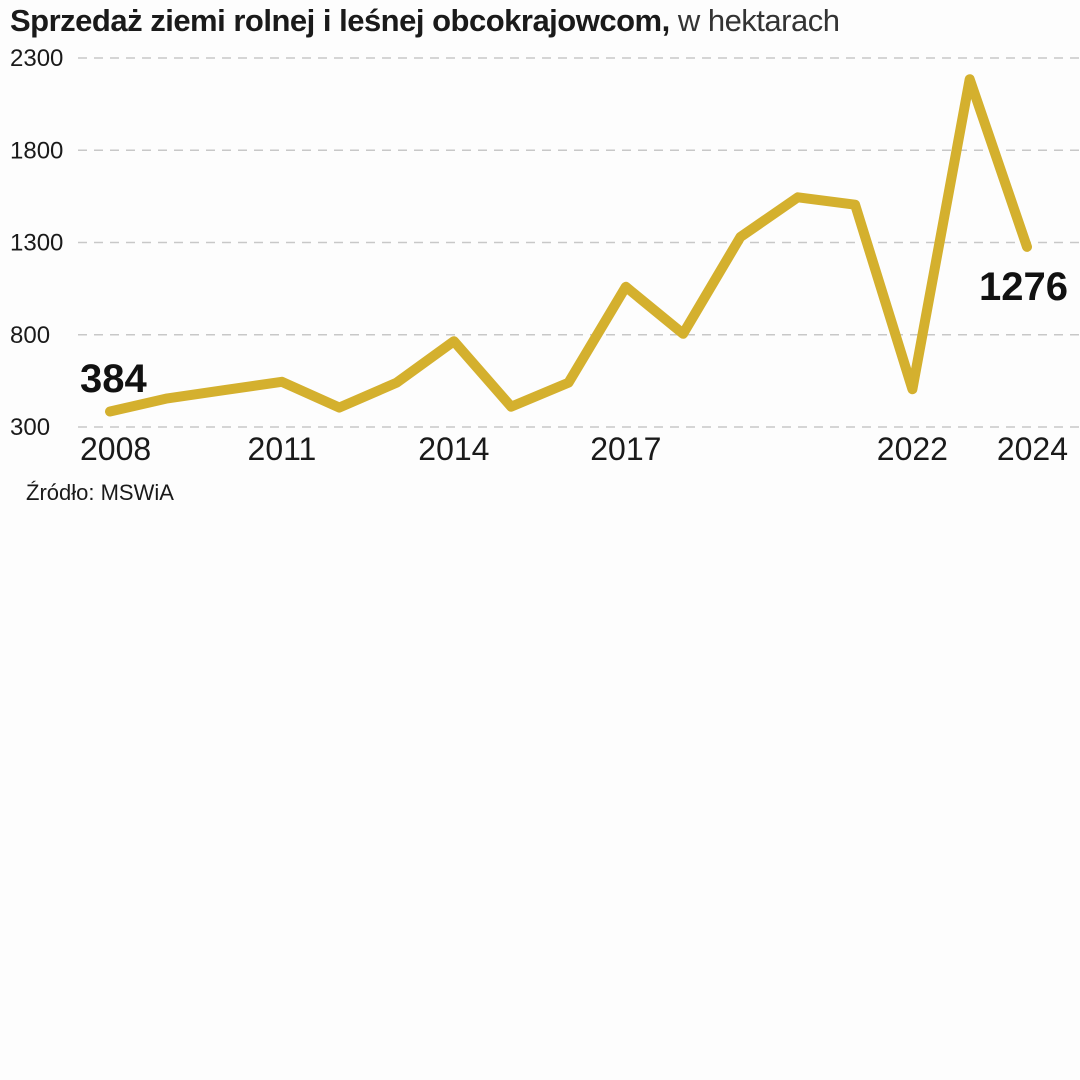 The width and height of the screenshot is (1080, 1080). Describe the element at coordinates (758, 20) in the screenshot. I see `chart-title-unit: w hektarach` at that location.